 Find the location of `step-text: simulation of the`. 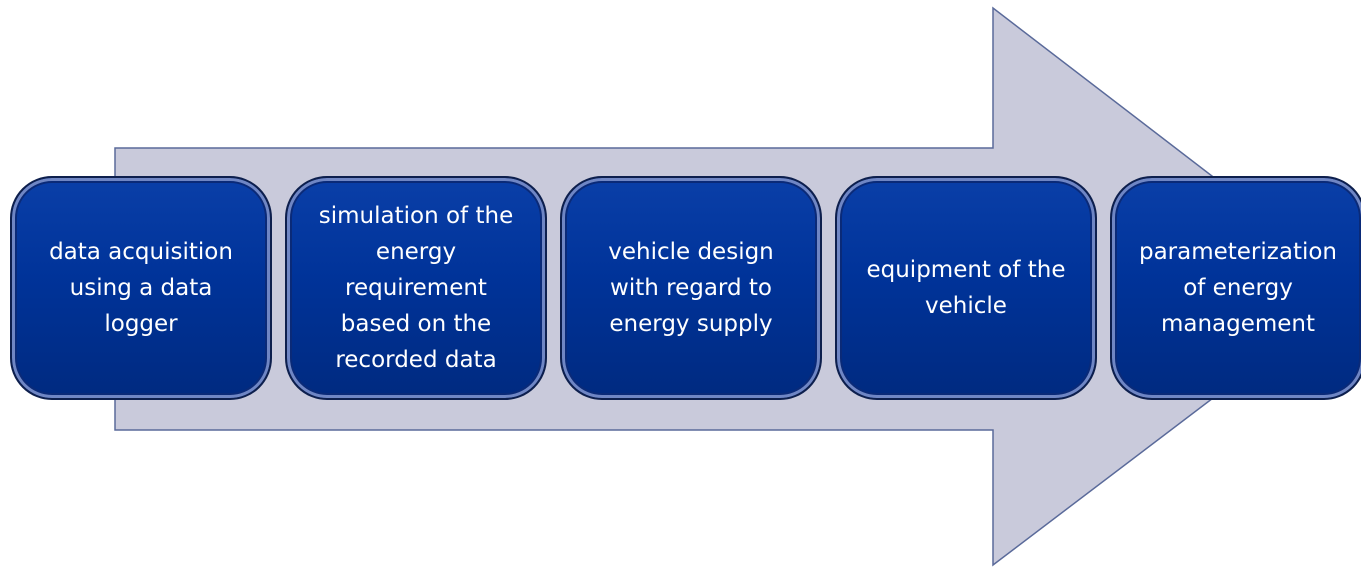

step-text: simulation of the is located at coordinates (416, 216).